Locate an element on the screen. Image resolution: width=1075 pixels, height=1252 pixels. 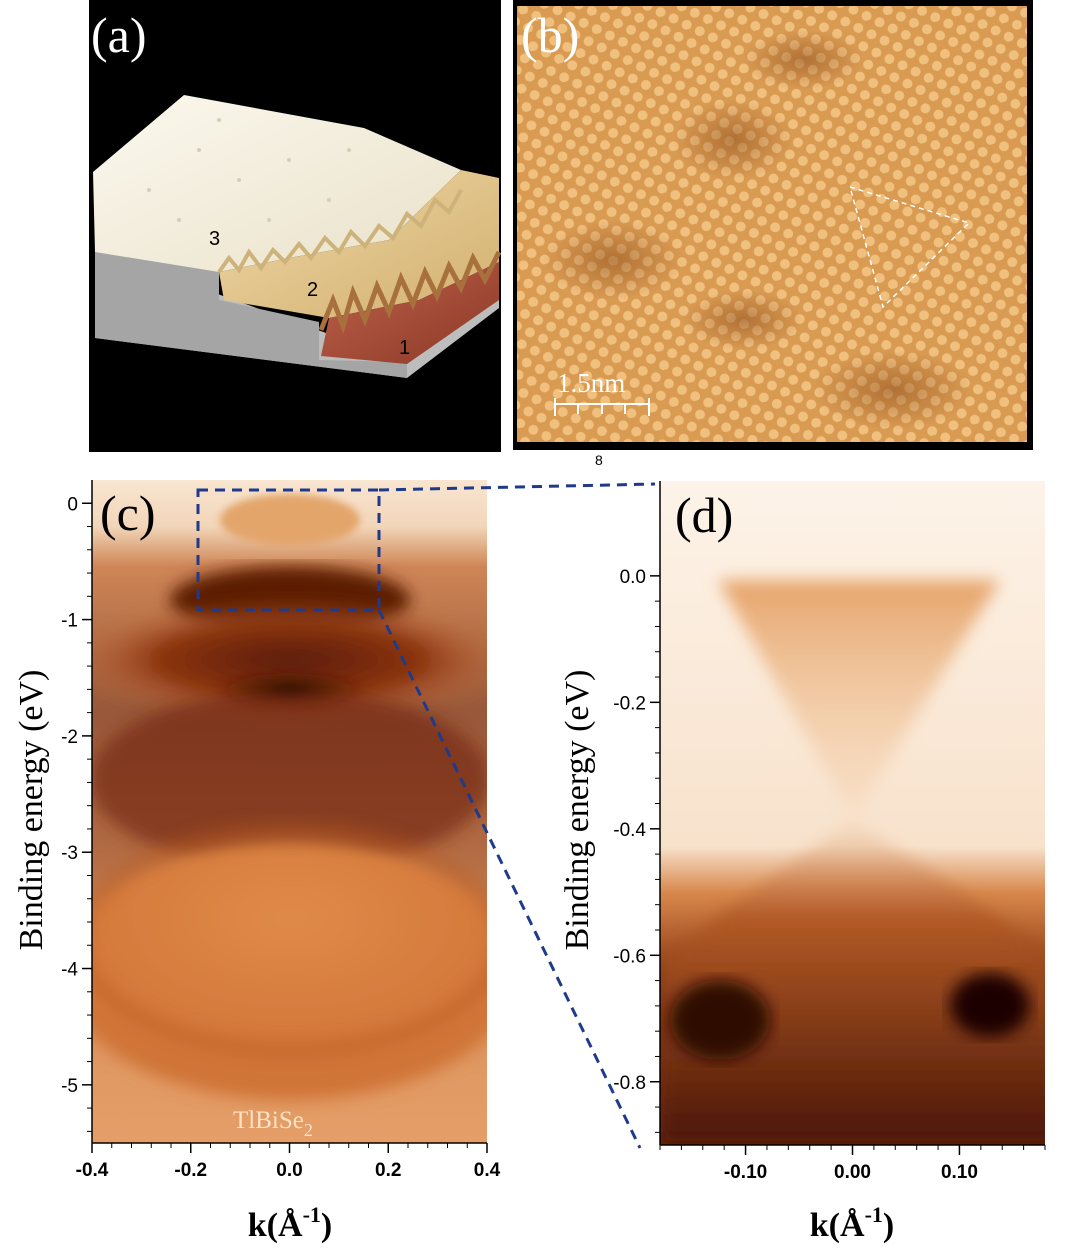
terrace-label-2: 2 is located at coordinates (312, 290).